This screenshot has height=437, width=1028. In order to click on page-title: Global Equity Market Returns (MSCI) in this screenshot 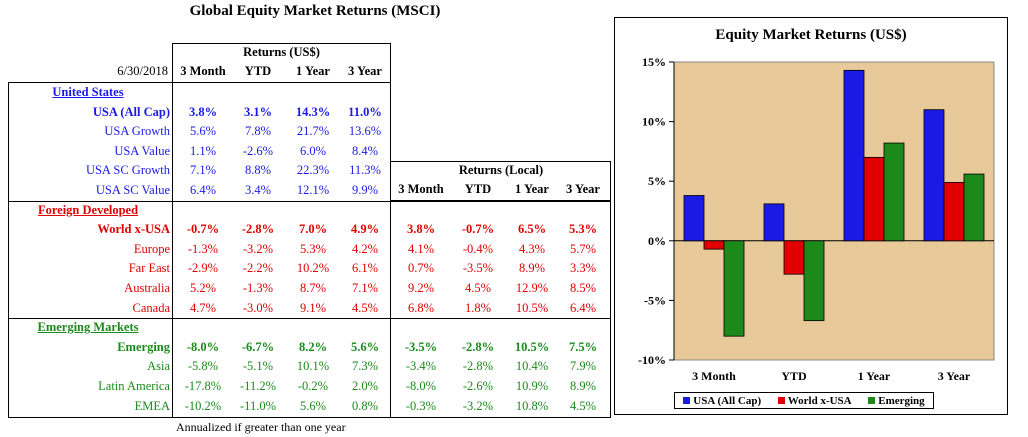, I will do `click(315, 11)`.